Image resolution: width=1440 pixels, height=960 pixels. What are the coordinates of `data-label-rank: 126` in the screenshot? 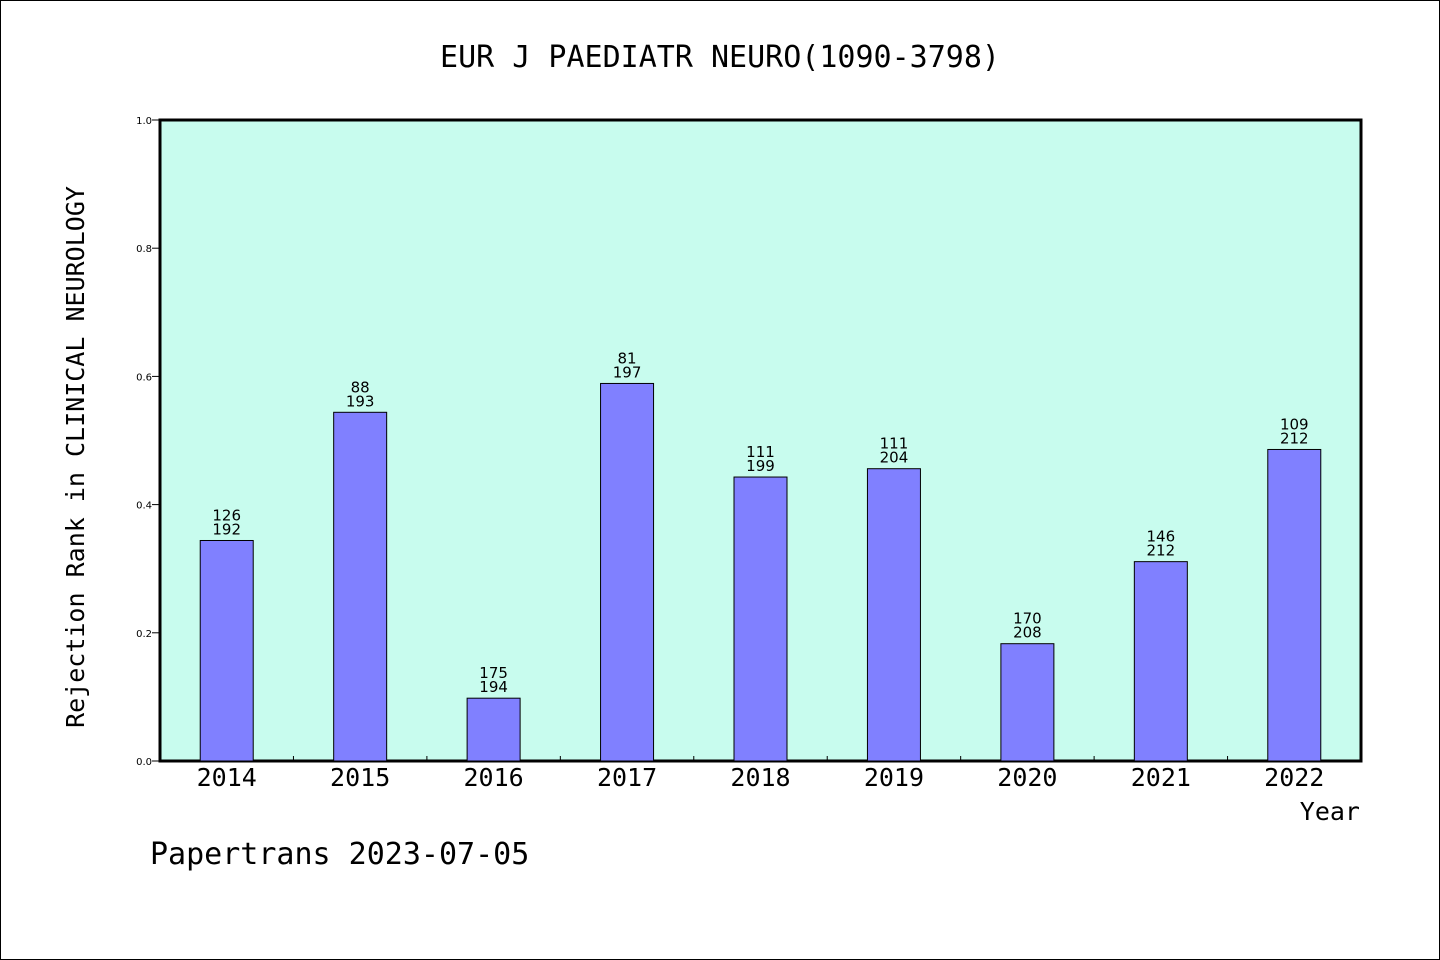 It's located at (226, 515).